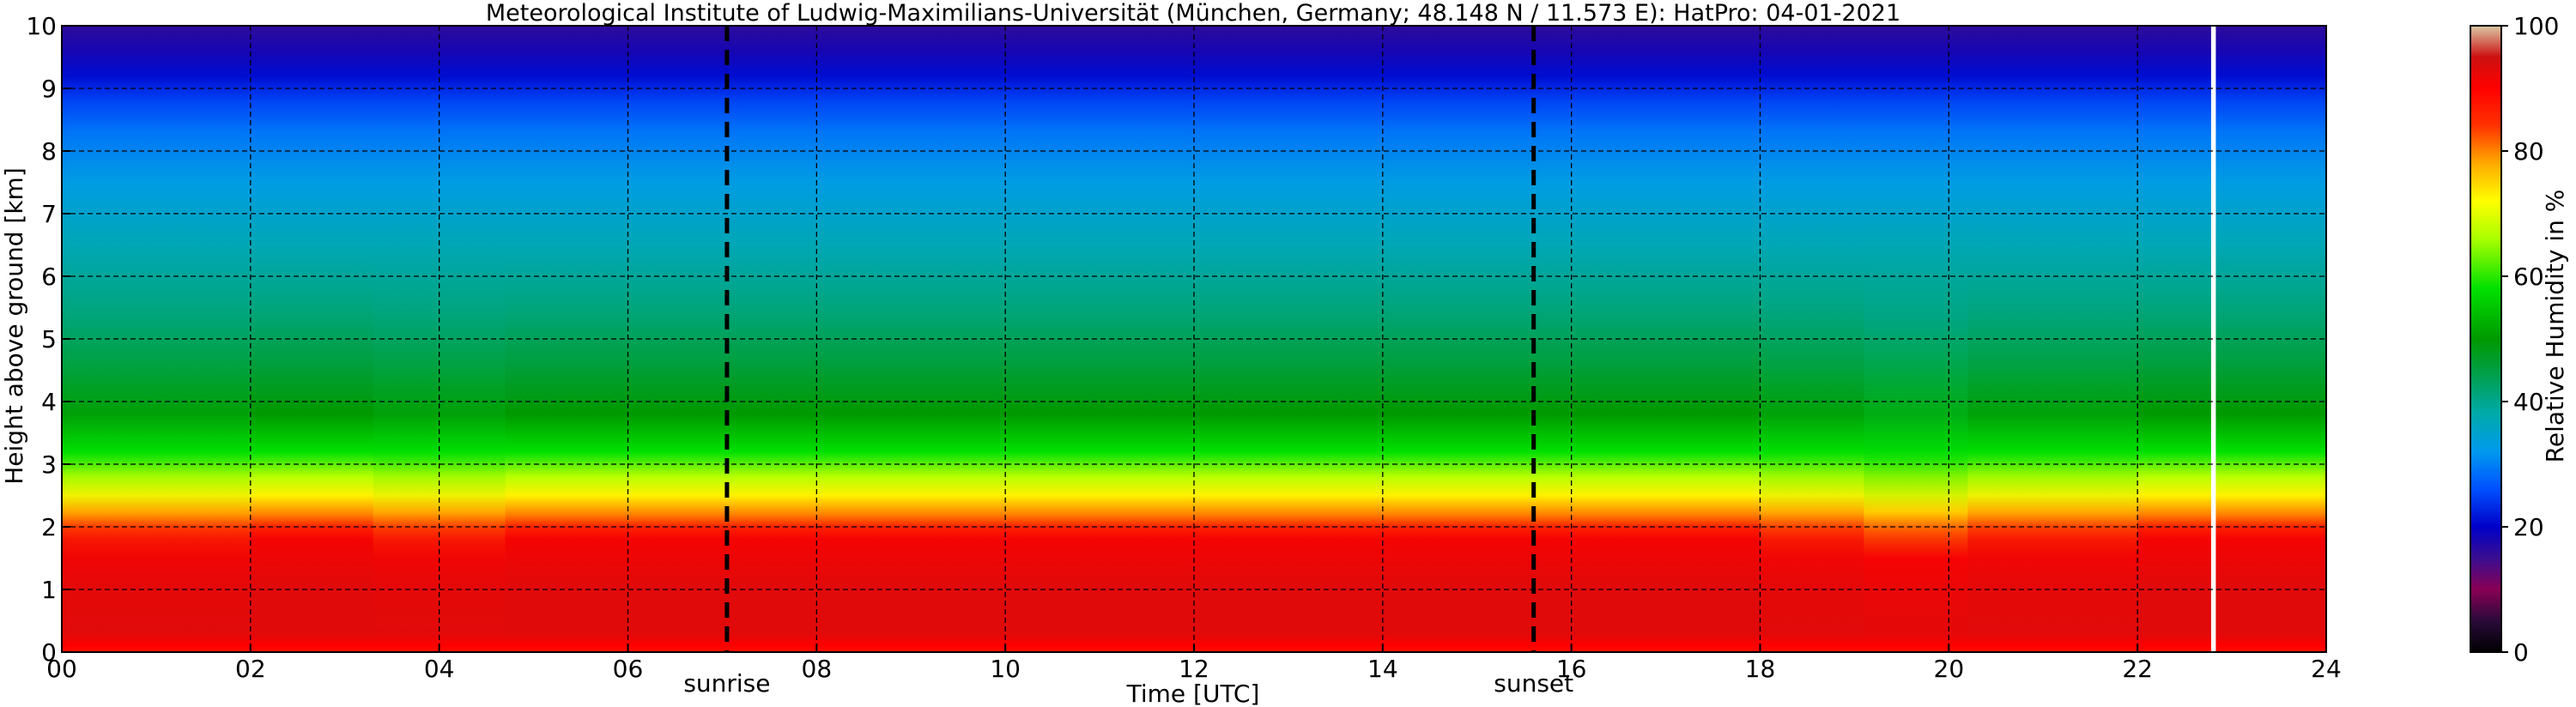 The width and height of the screenshot is (2576, 707). Describe the element at coordinates (2528, 402) in the screenshot. I see `colorbar-tick-label-2: 40` at that location.